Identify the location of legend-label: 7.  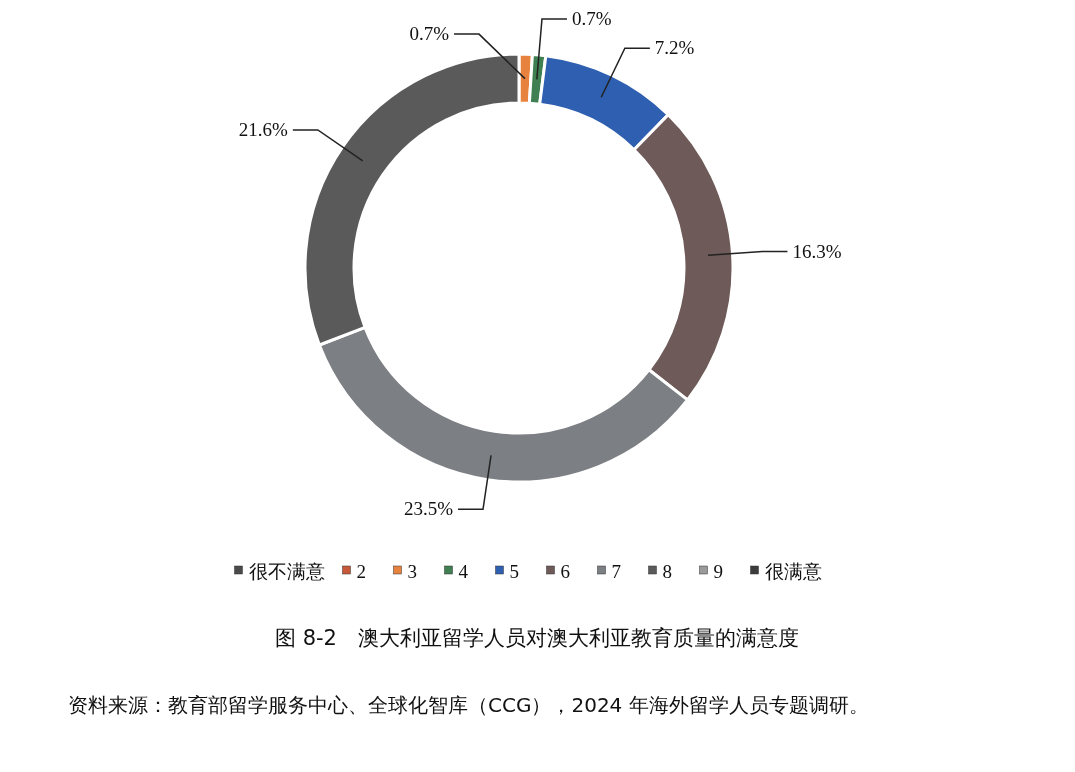
(616, 571).